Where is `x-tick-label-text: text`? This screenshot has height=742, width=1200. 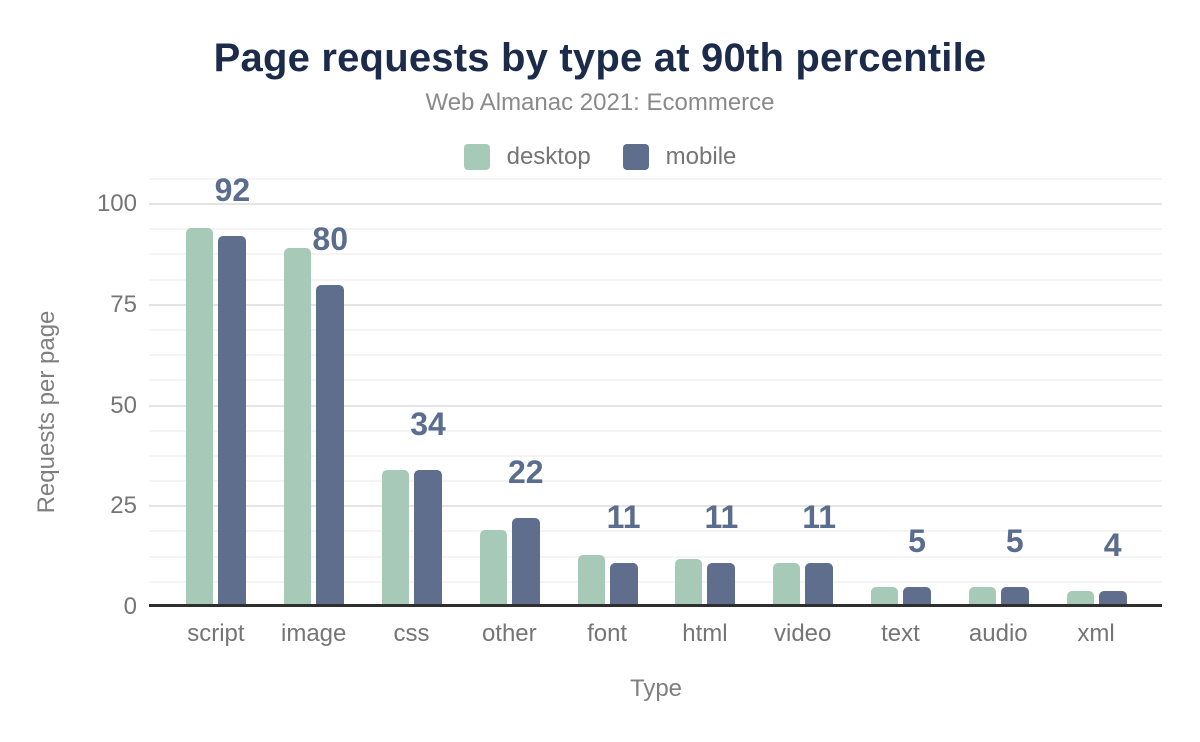
x-tick-label-text: text is located at coordinates (900, 633).